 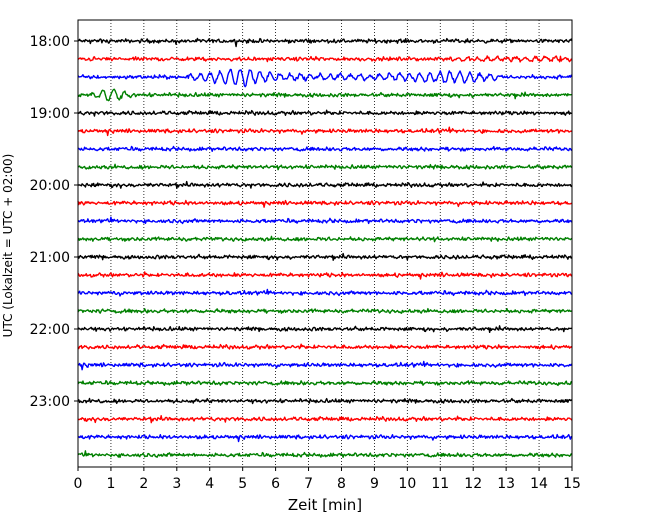 What do you see at coordinates (325, 203) in the screenshot?
I see `trace-2015` at bounding box center [325, 203].